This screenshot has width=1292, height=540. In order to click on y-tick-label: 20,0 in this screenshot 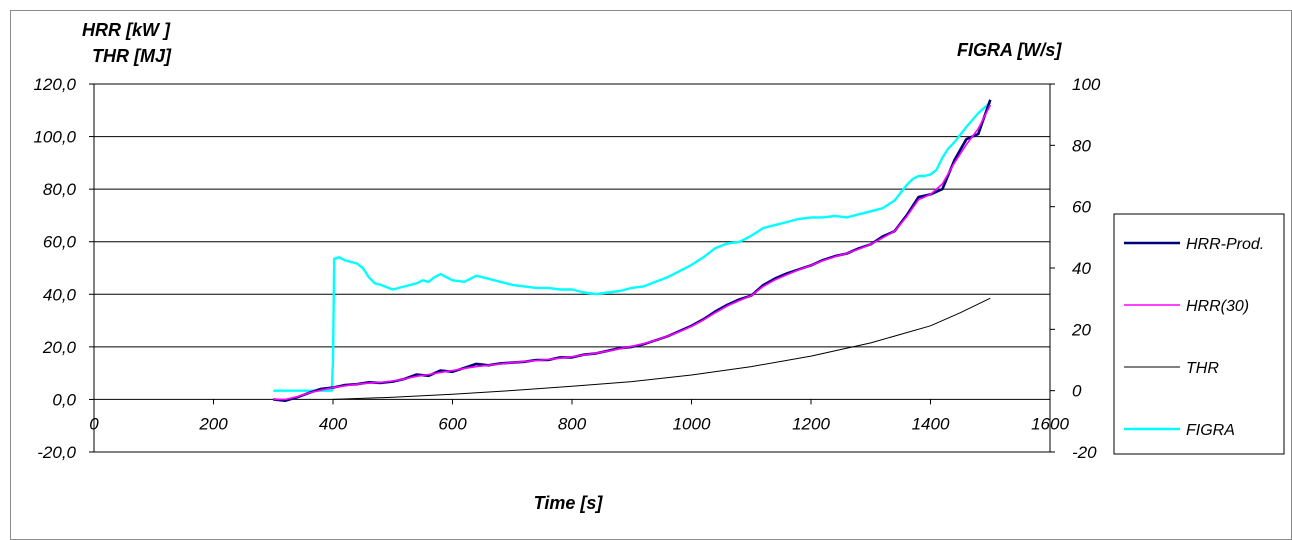, I will do `click(59, 347)`.